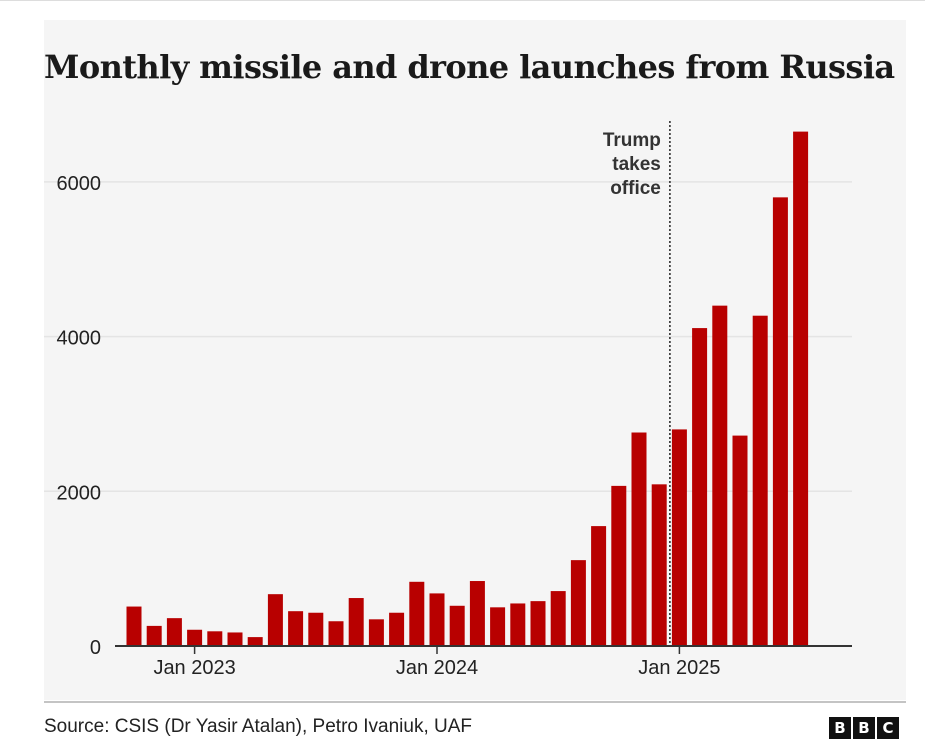  I want to click on x-tick-label: Jan 2024, so click(437, 668).